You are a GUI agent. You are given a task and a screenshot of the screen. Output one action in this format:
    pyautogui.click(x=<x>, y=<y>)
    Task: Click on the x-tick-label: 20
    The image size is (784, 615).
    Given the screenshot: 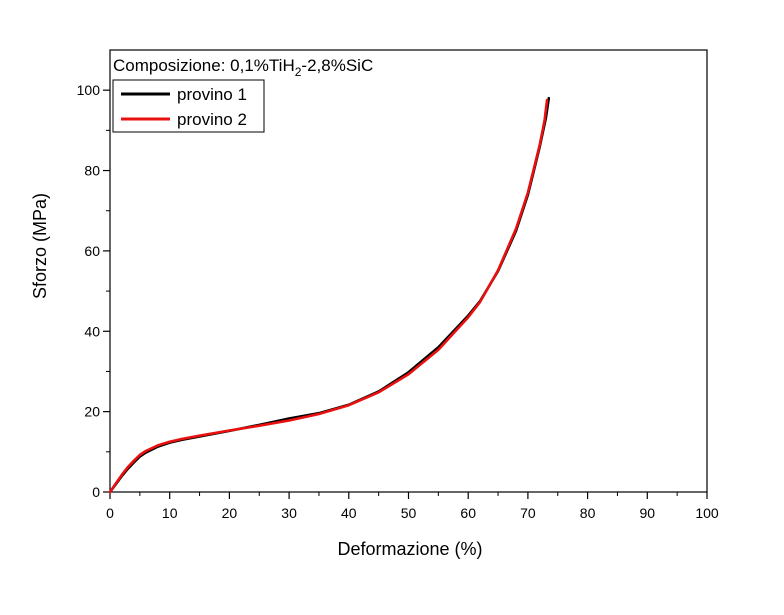 What is the action you would take?
    pyautogui.click(x=230, y=513)
    